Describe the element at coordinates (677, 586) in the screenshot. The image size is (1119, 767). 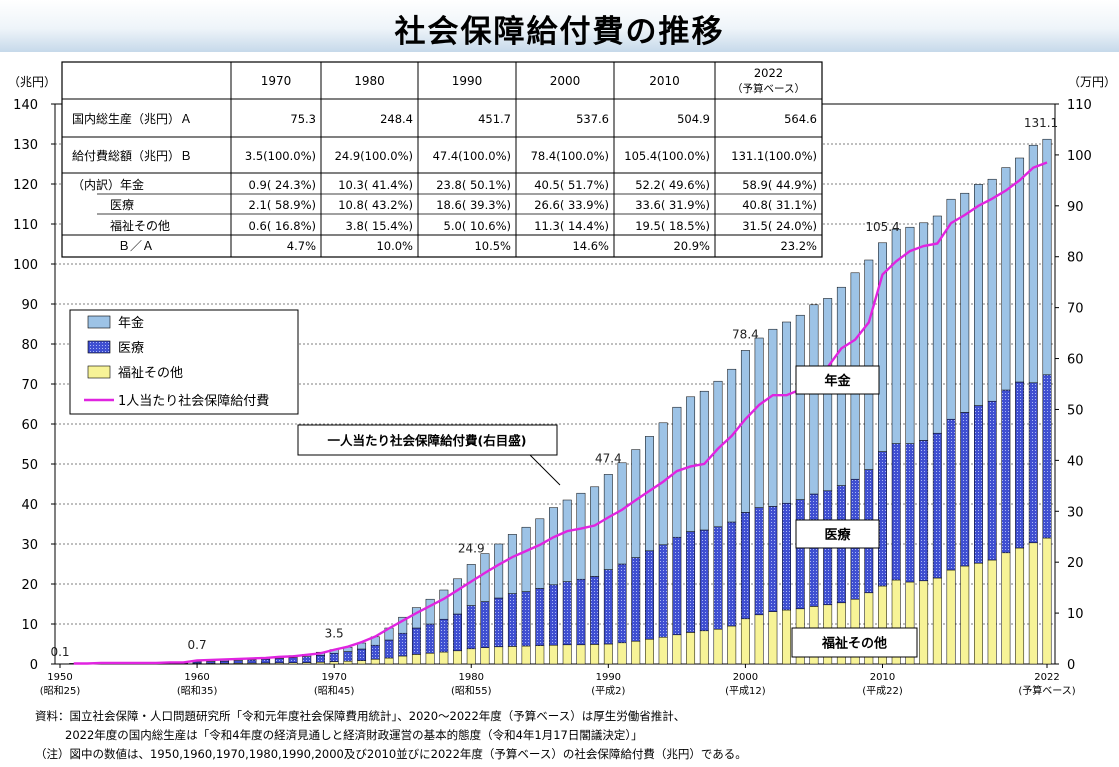
I see `bar-medical-1995` at that location.